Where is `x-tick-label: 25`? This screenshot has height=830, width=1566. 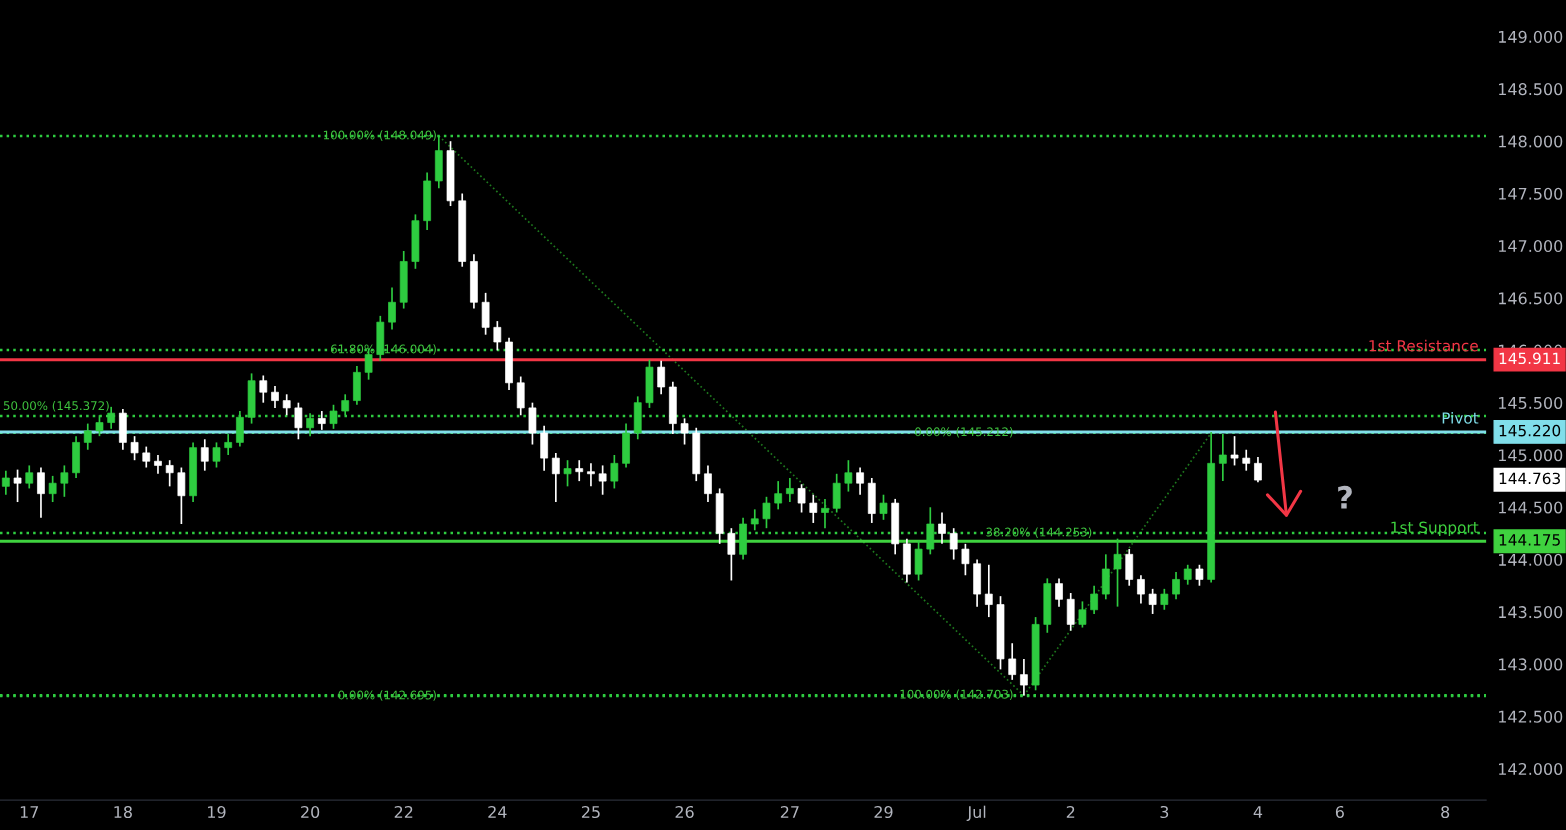
x-tick-label: 25 is located at coordinates (590, 812).